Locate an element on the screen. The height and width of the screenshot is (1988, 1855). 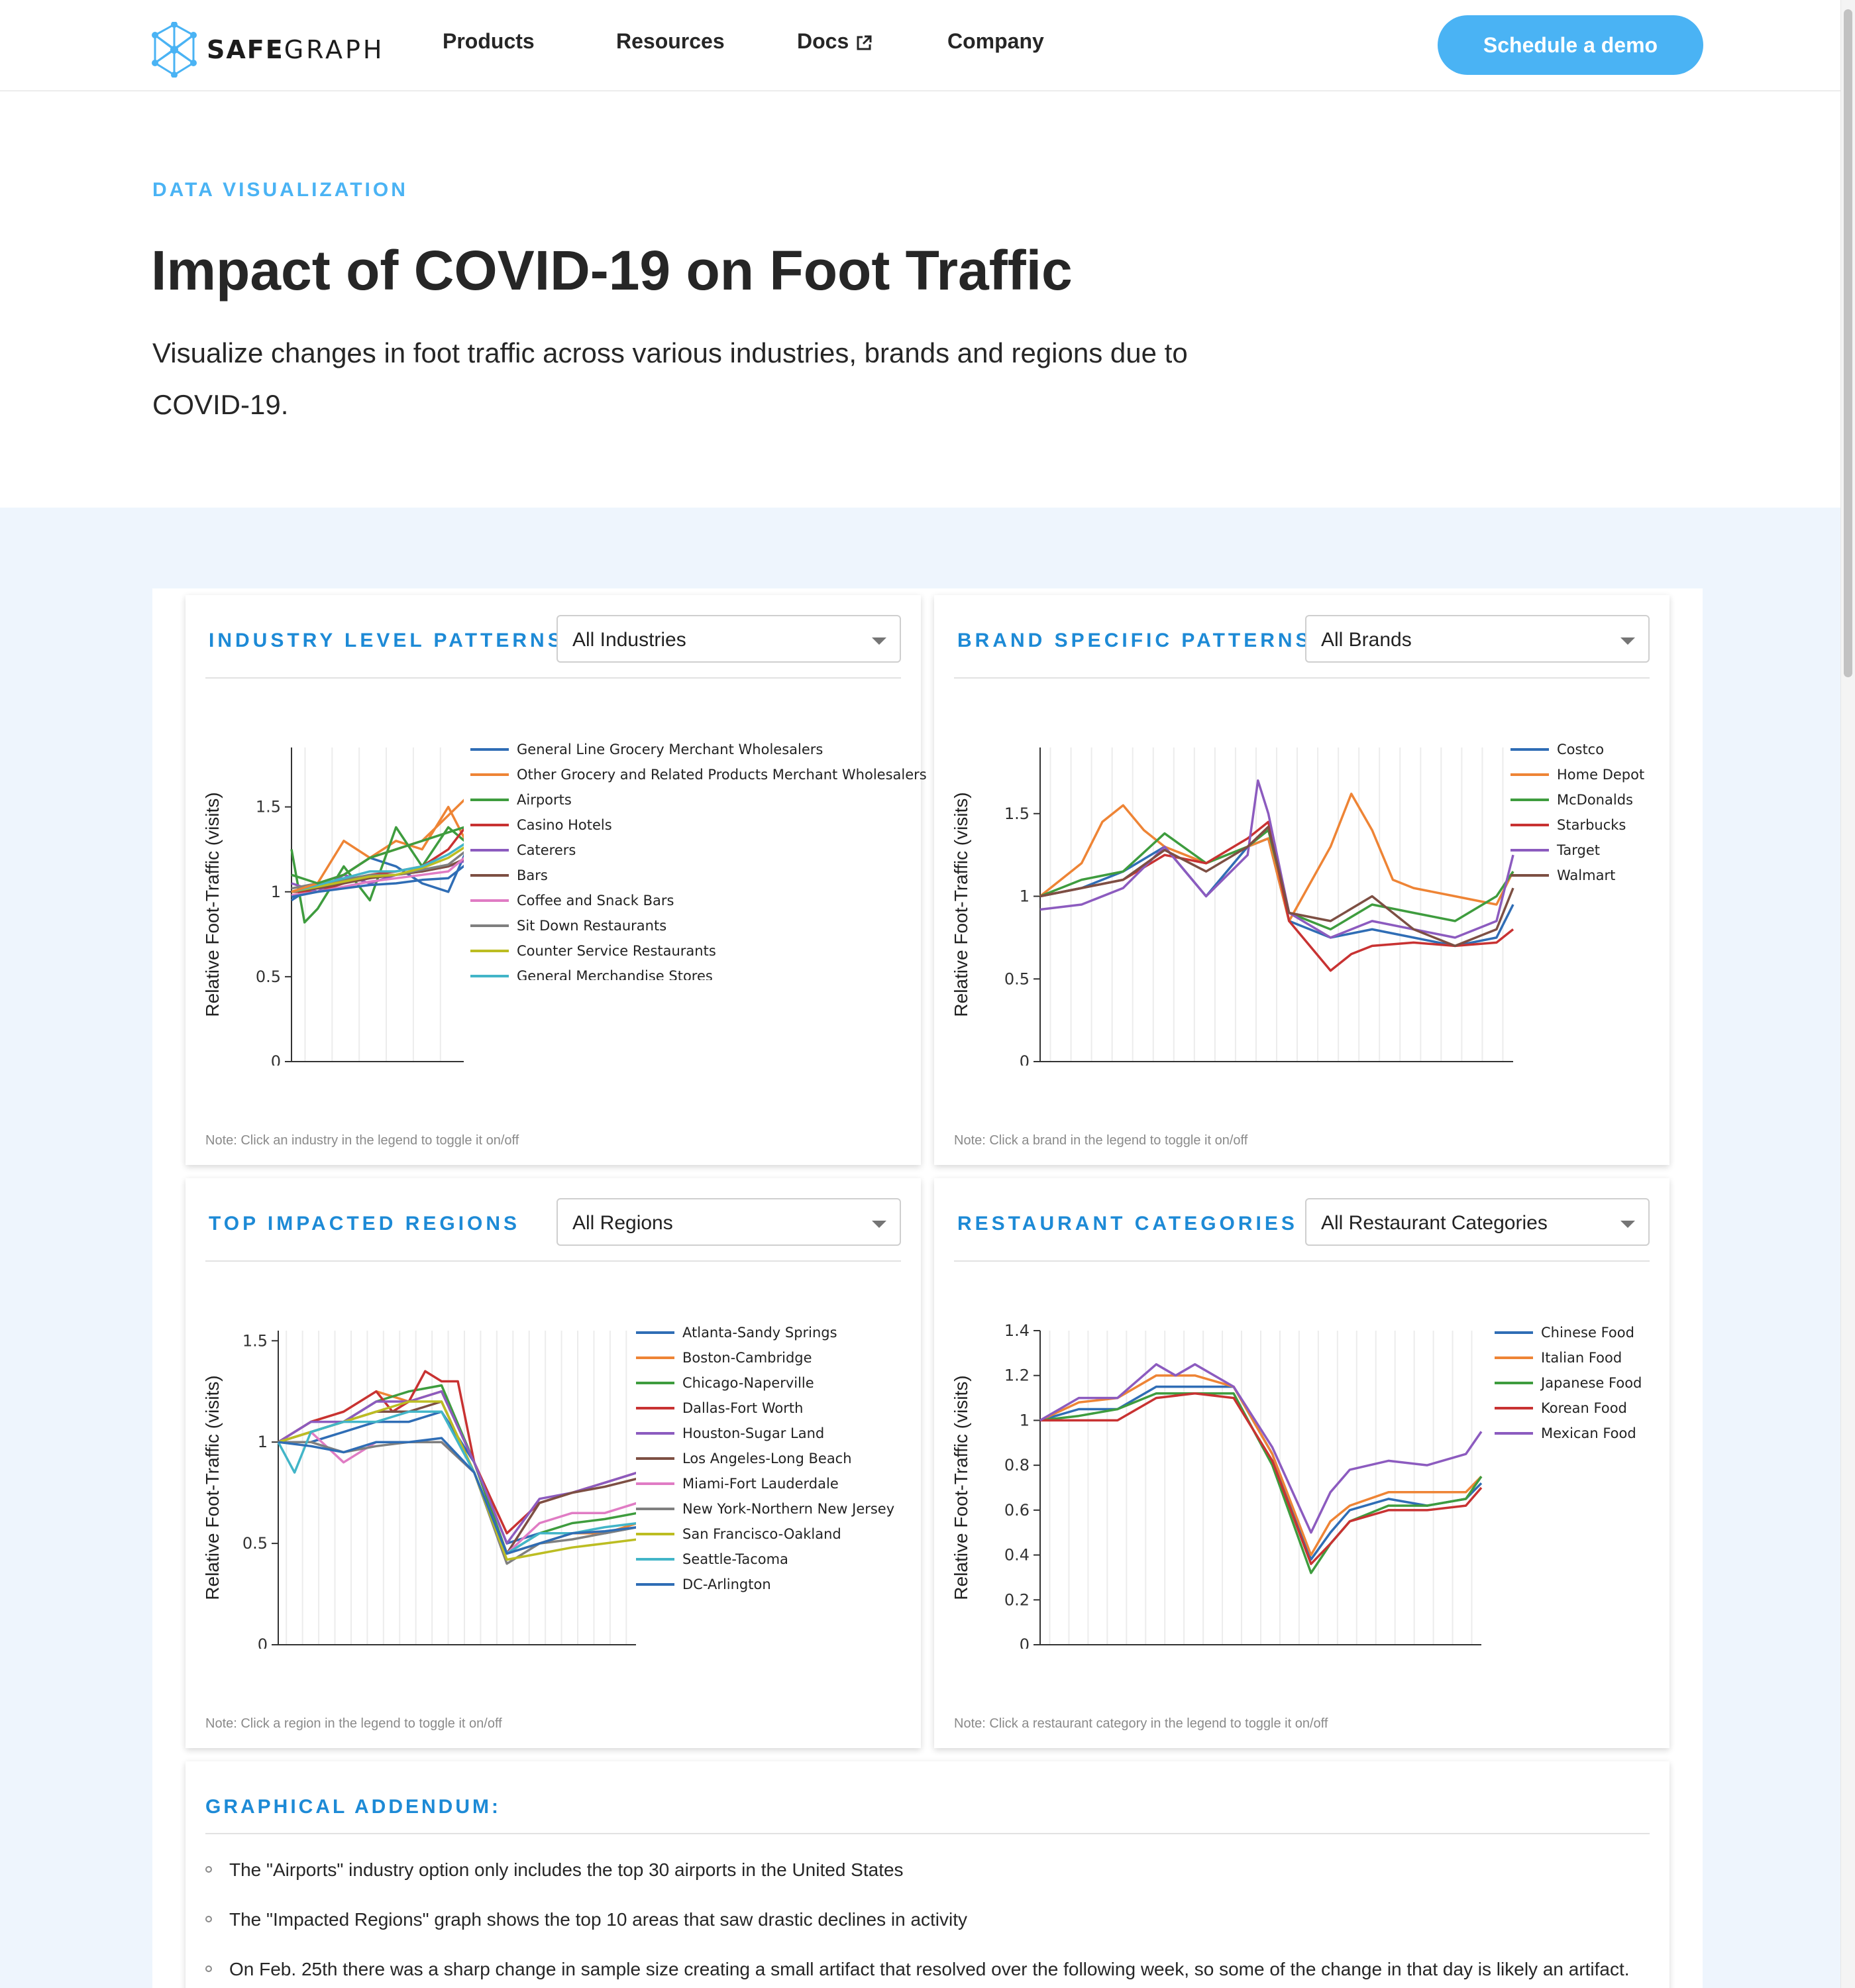
schedule-demo-button: Schedule a demo is located at coordinates (1570, 45).